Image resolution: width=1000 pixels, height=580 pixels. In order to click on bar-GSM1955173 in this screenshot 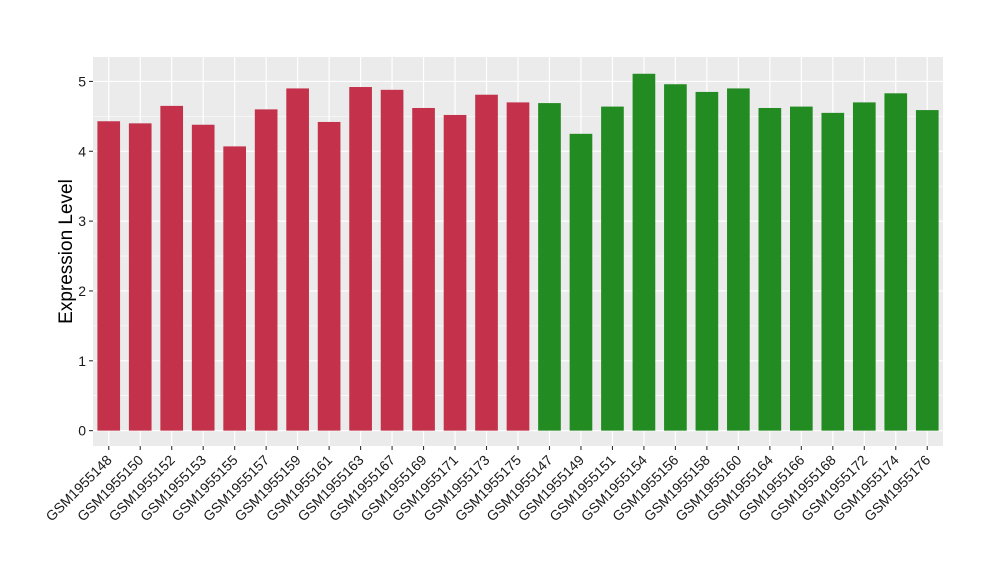, I will do `click(486, 262)`.